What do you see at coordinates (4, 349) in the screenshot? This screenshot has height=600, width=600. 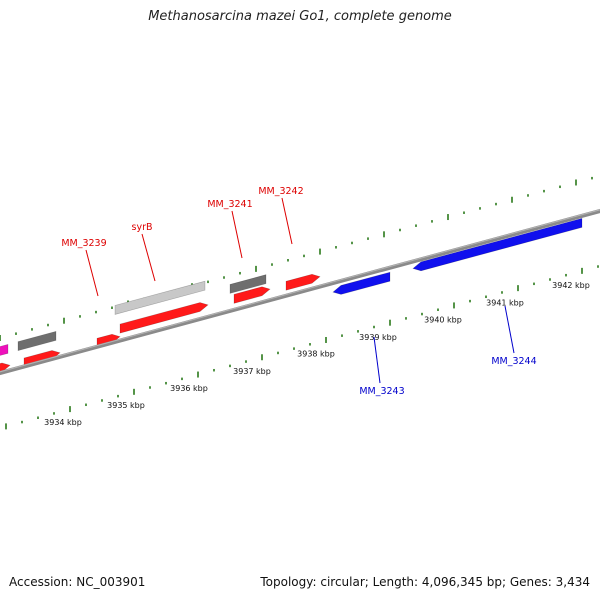 I see `feature-magenta` at bounding box center [4, 349].